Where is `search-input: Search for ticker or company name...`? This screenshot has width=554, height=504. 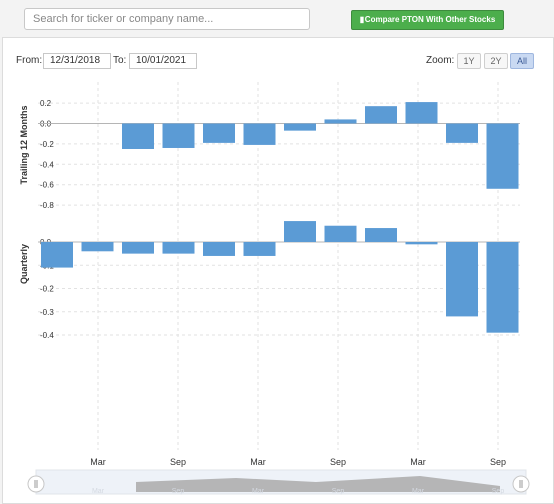 search-input: Search for ticker or company name... is located at coordinates (167, 19).